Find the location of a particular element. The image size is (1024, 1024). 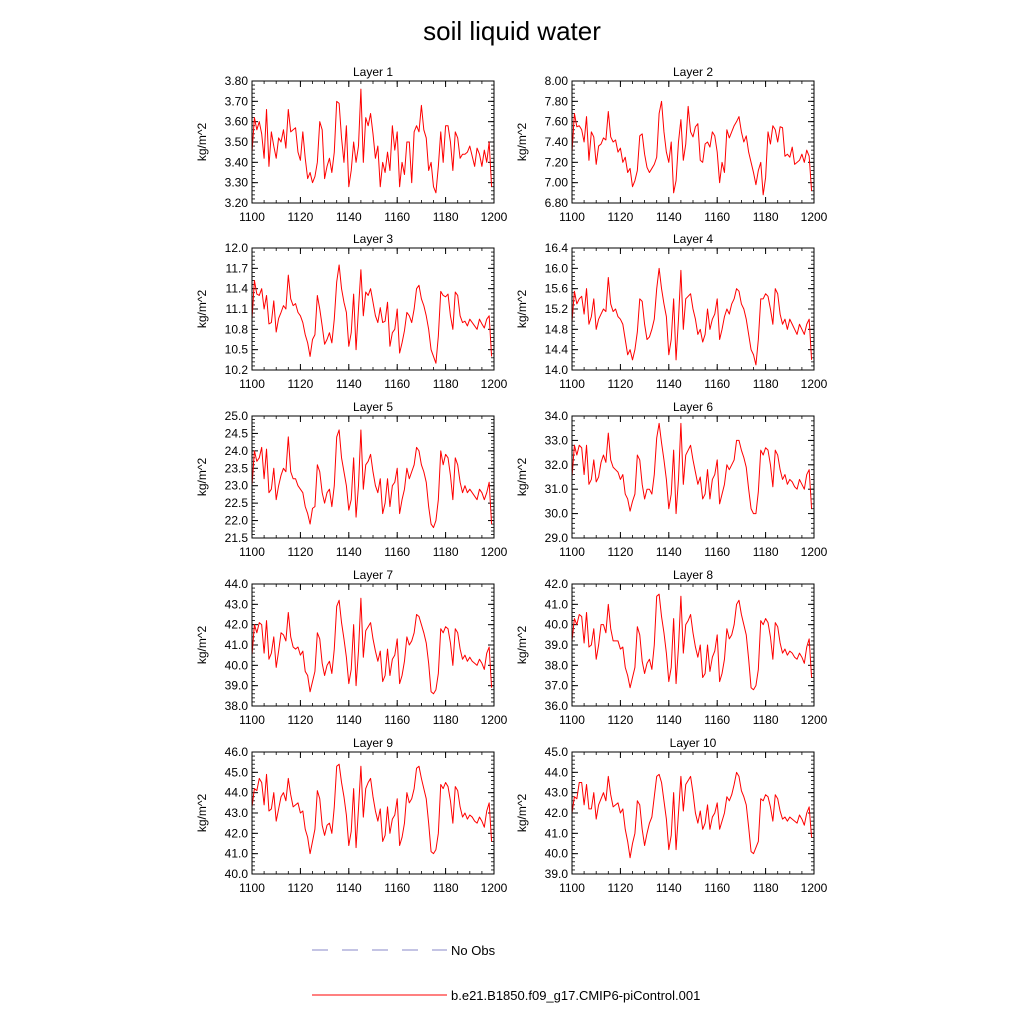

y-axis-label-layer-10: kg/m^2 is located at coordinates (522, 813).